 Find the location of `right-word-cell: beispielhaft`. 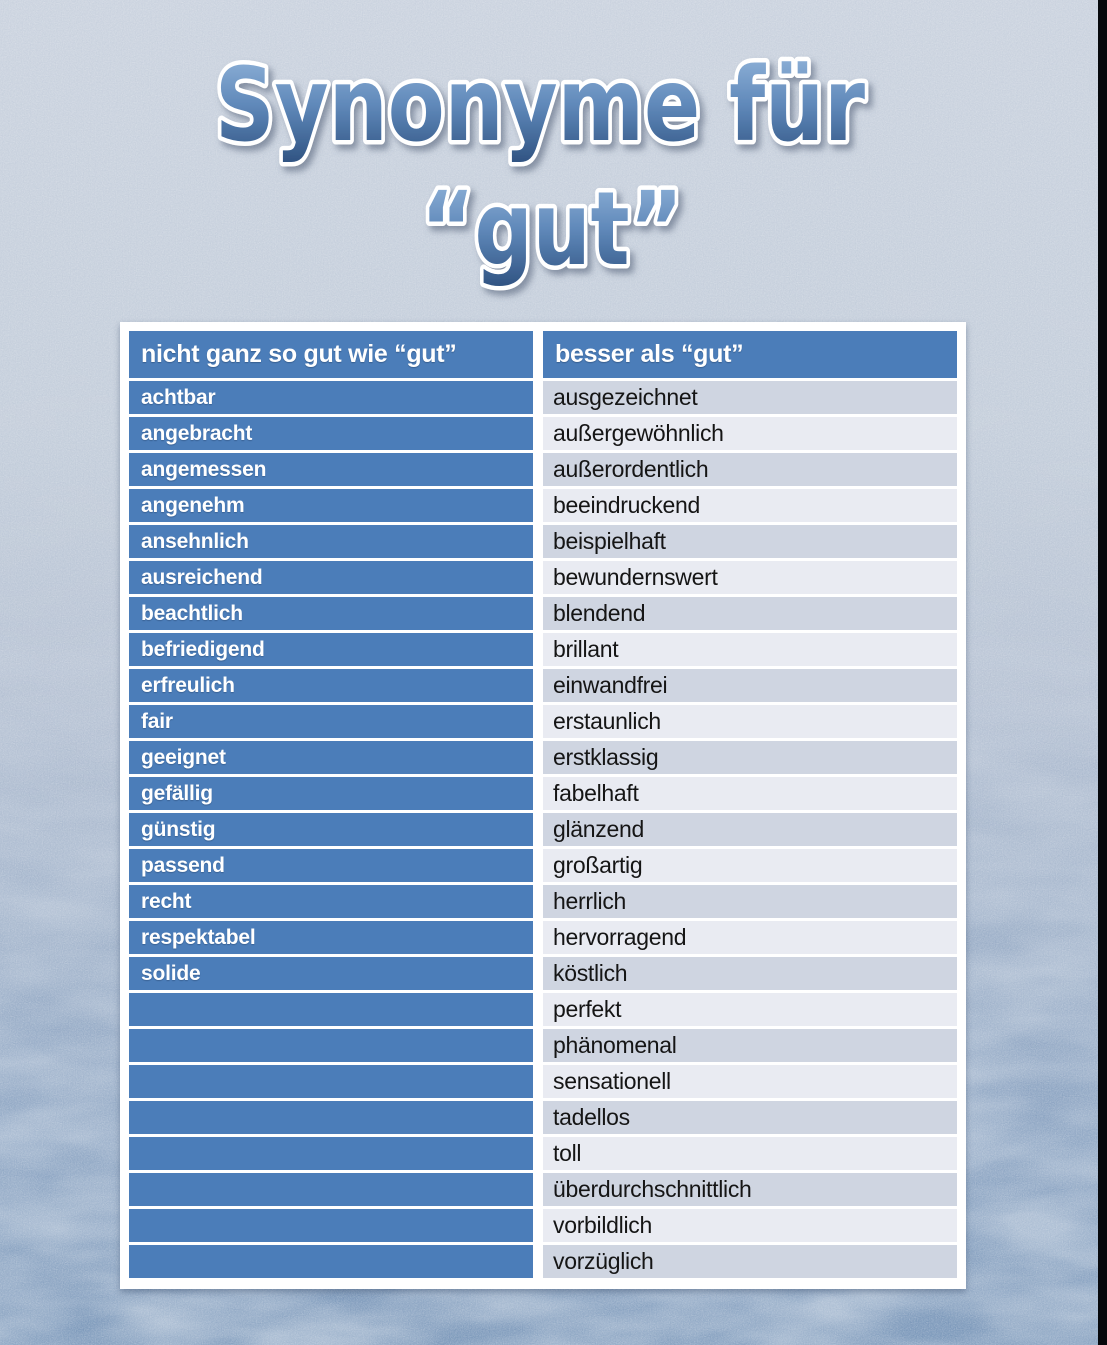

right-word-cell: beispielhaft is located at coordinates (750, 541).